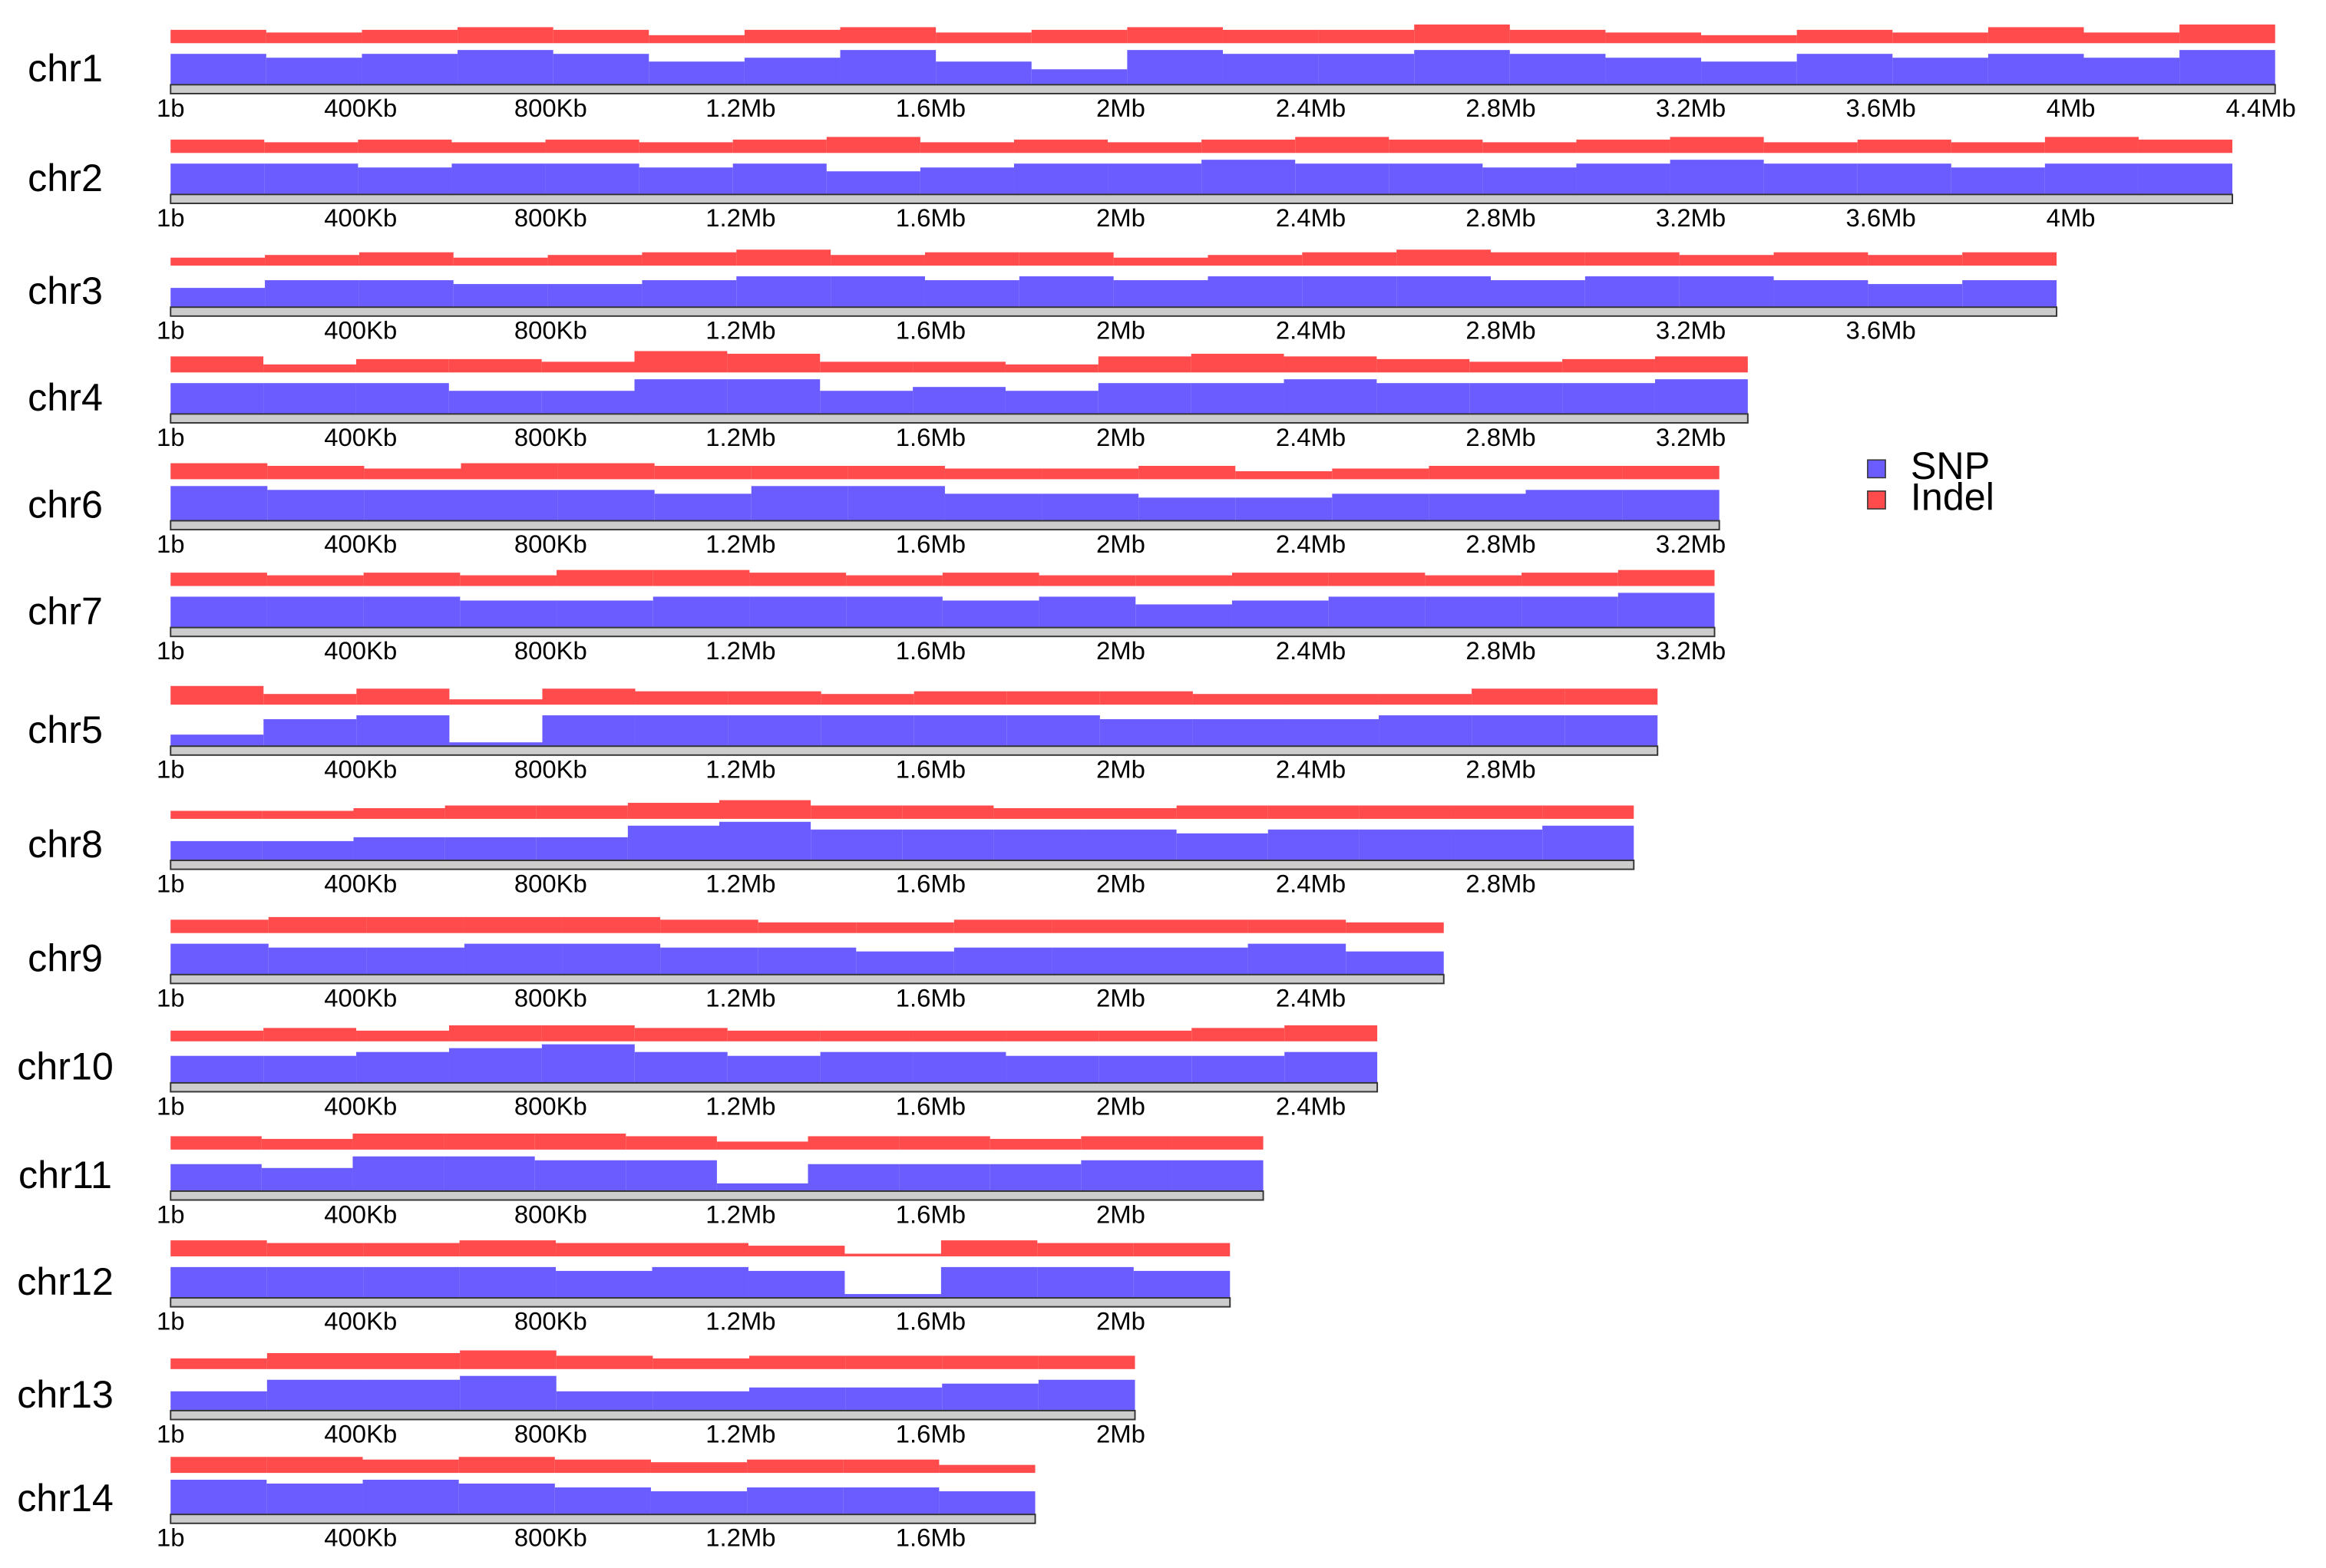 This screenshot has height=1568, width=2326. I want to click on chromosome-label: chr3, so click(65, 290).